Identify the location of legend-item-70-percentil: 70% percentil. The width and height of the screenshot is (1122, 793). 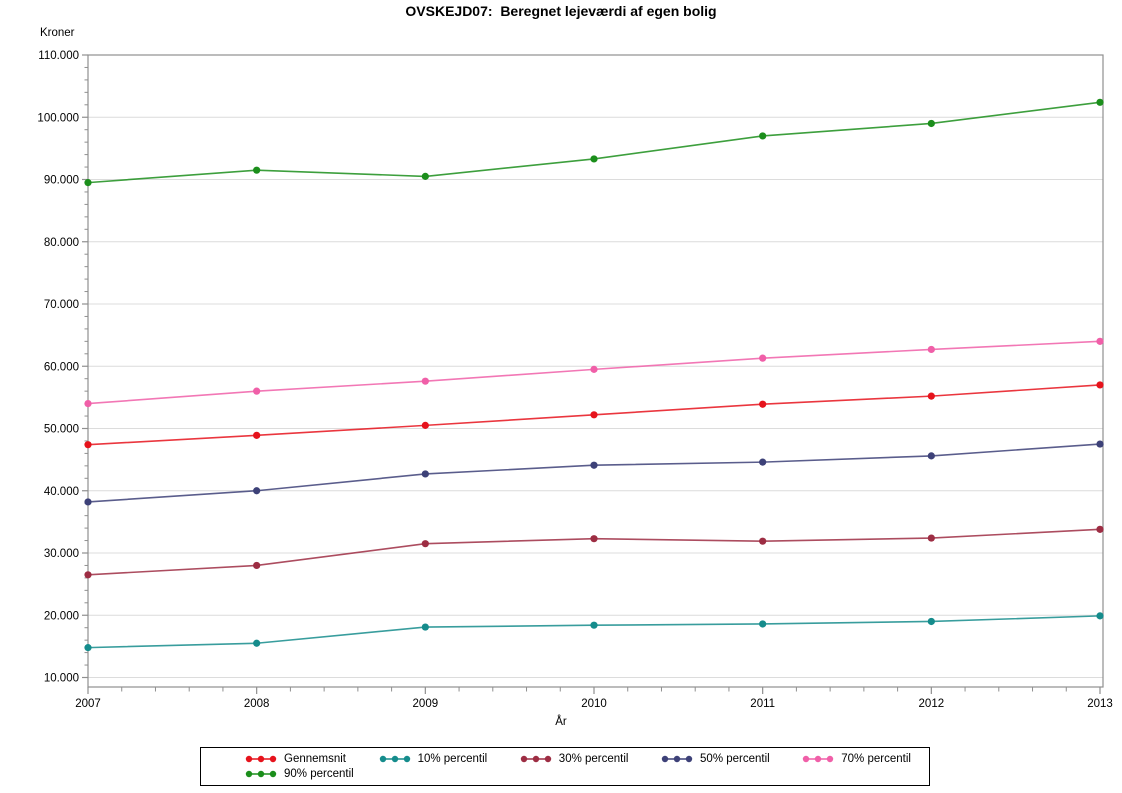
(856, 759).